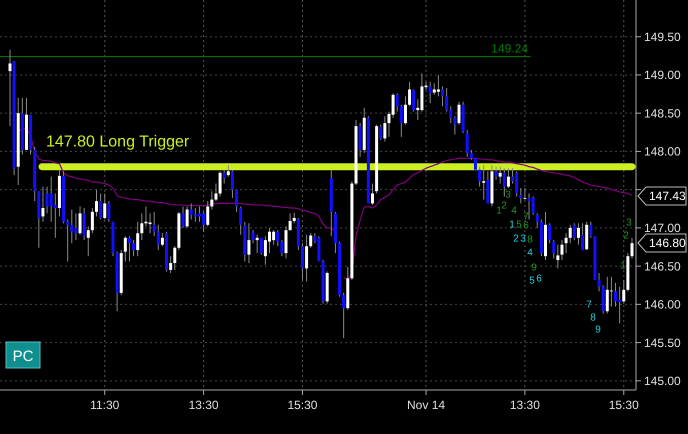 This screenshot has height=434, width=688. Describe the element at coordinates (509, 49) in the screenshot. I see `ref-line-label: 149.24` at that location.